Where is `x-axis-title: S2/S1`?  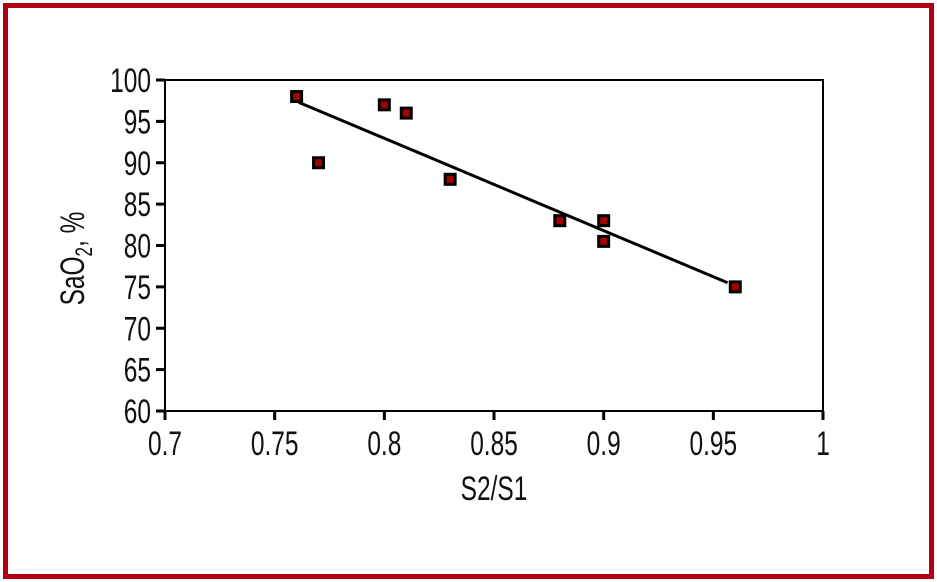 x-axis-title: S2/S1 is located at coordinates (494, 489).